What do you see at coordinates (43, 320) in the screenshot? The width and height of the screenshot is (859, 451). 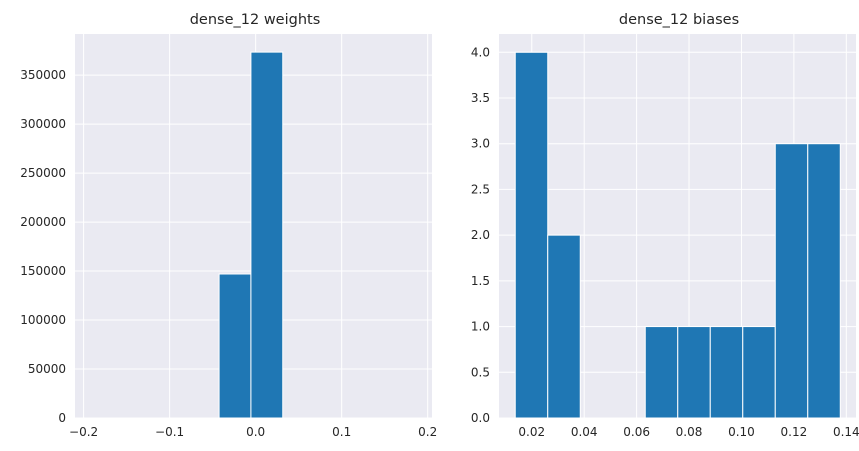 I see `weights-y-tick-label: 100000` at bounding box center [43, 320].